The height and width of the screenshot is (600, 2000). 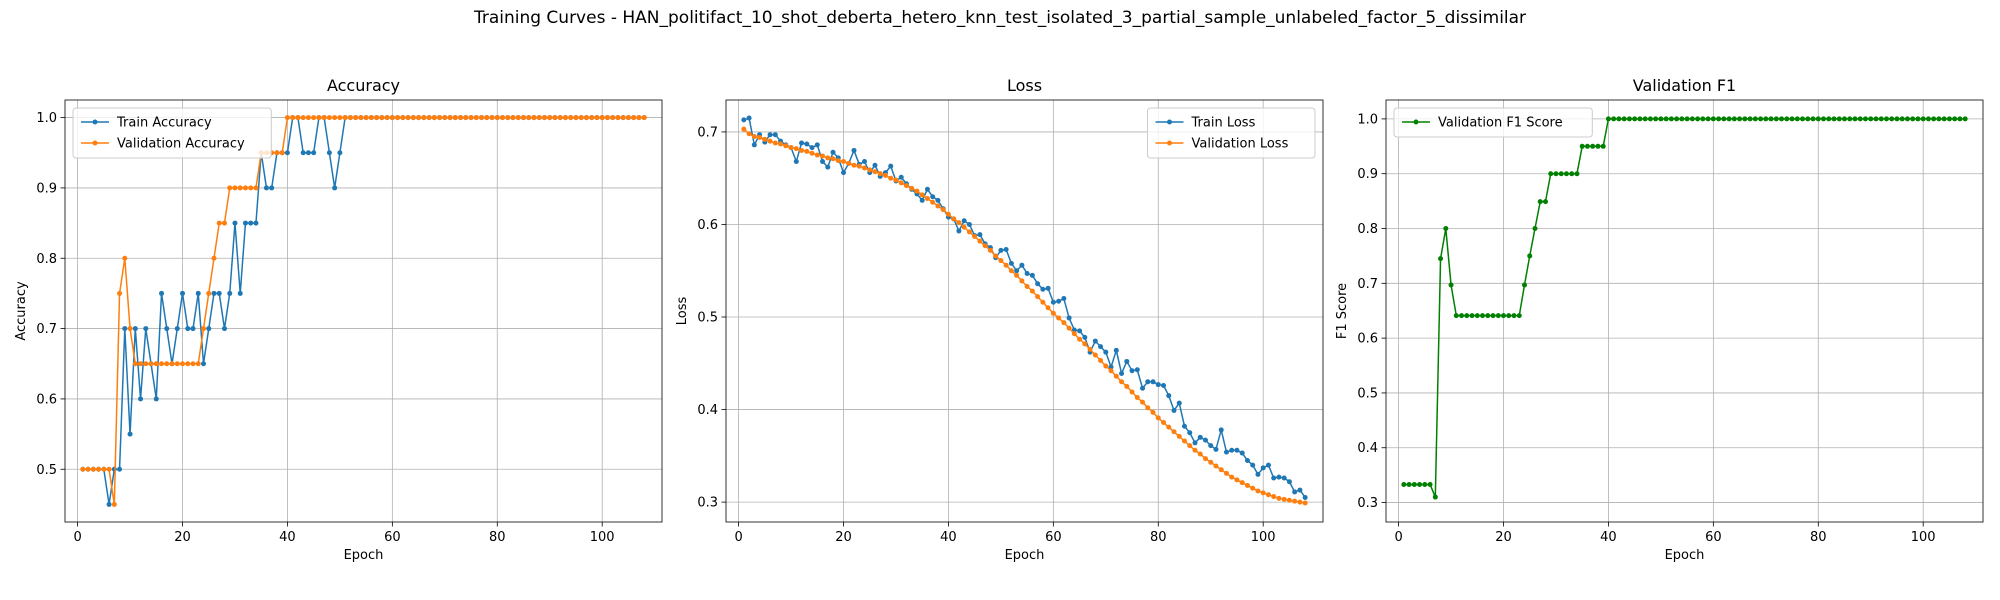 I want to click on loss-y-tick-label-2: 0.5, so click(x=707, y=318).